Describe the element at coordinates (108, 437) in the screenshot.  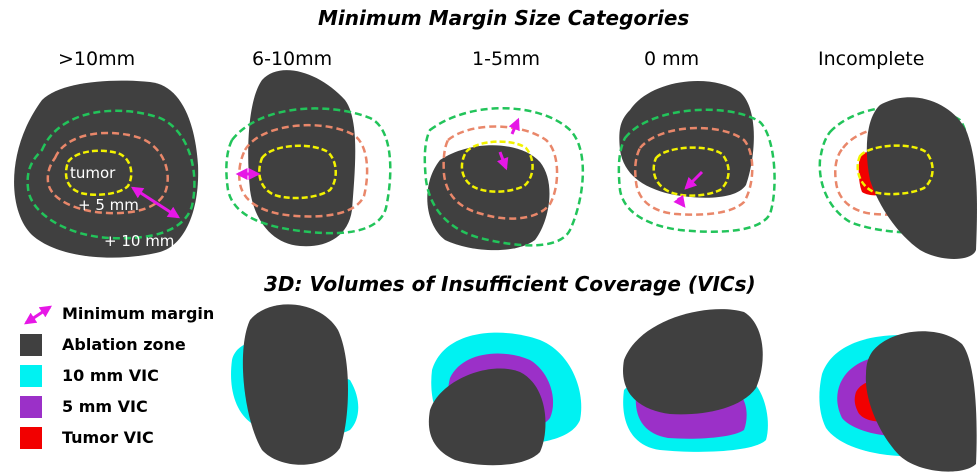
I see `legend-label: Tumor VIC` at that location.